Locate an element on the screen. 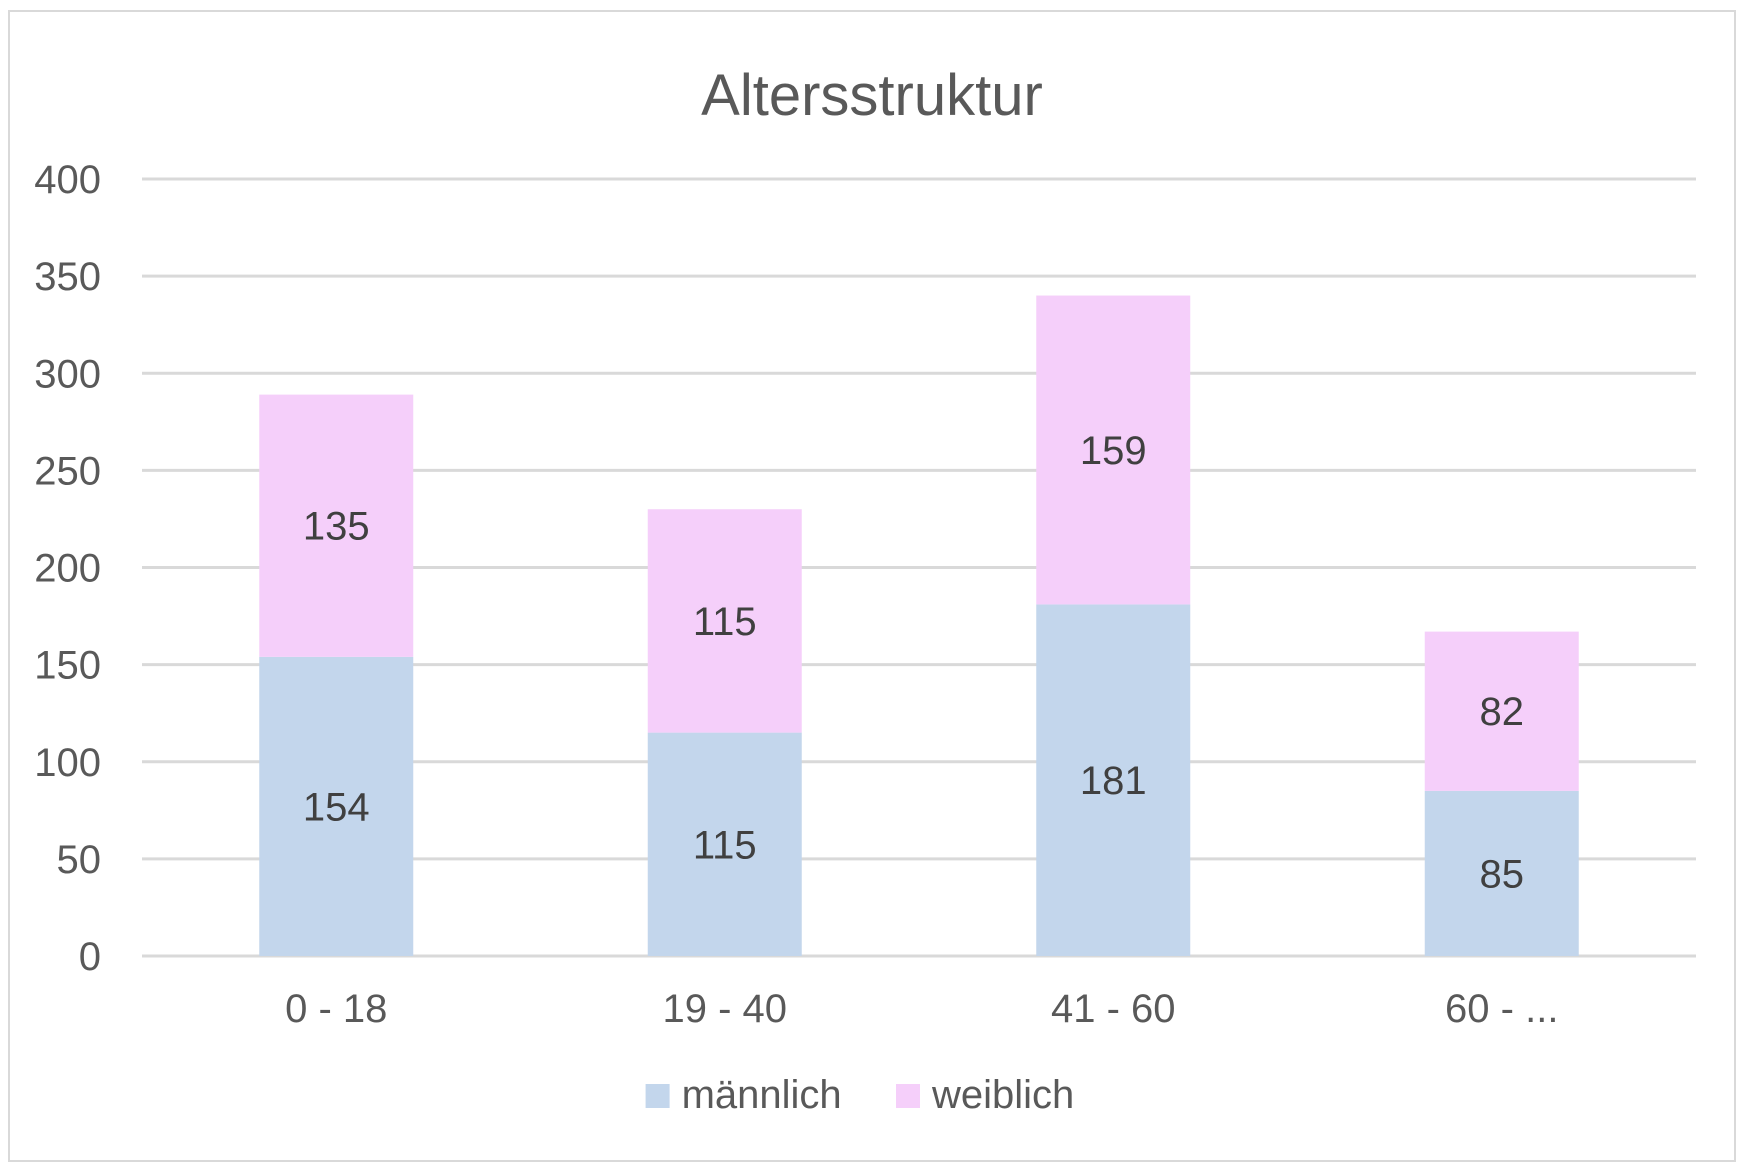  legend-label-maennlich: männlich is located at coordinates (762, 1095).